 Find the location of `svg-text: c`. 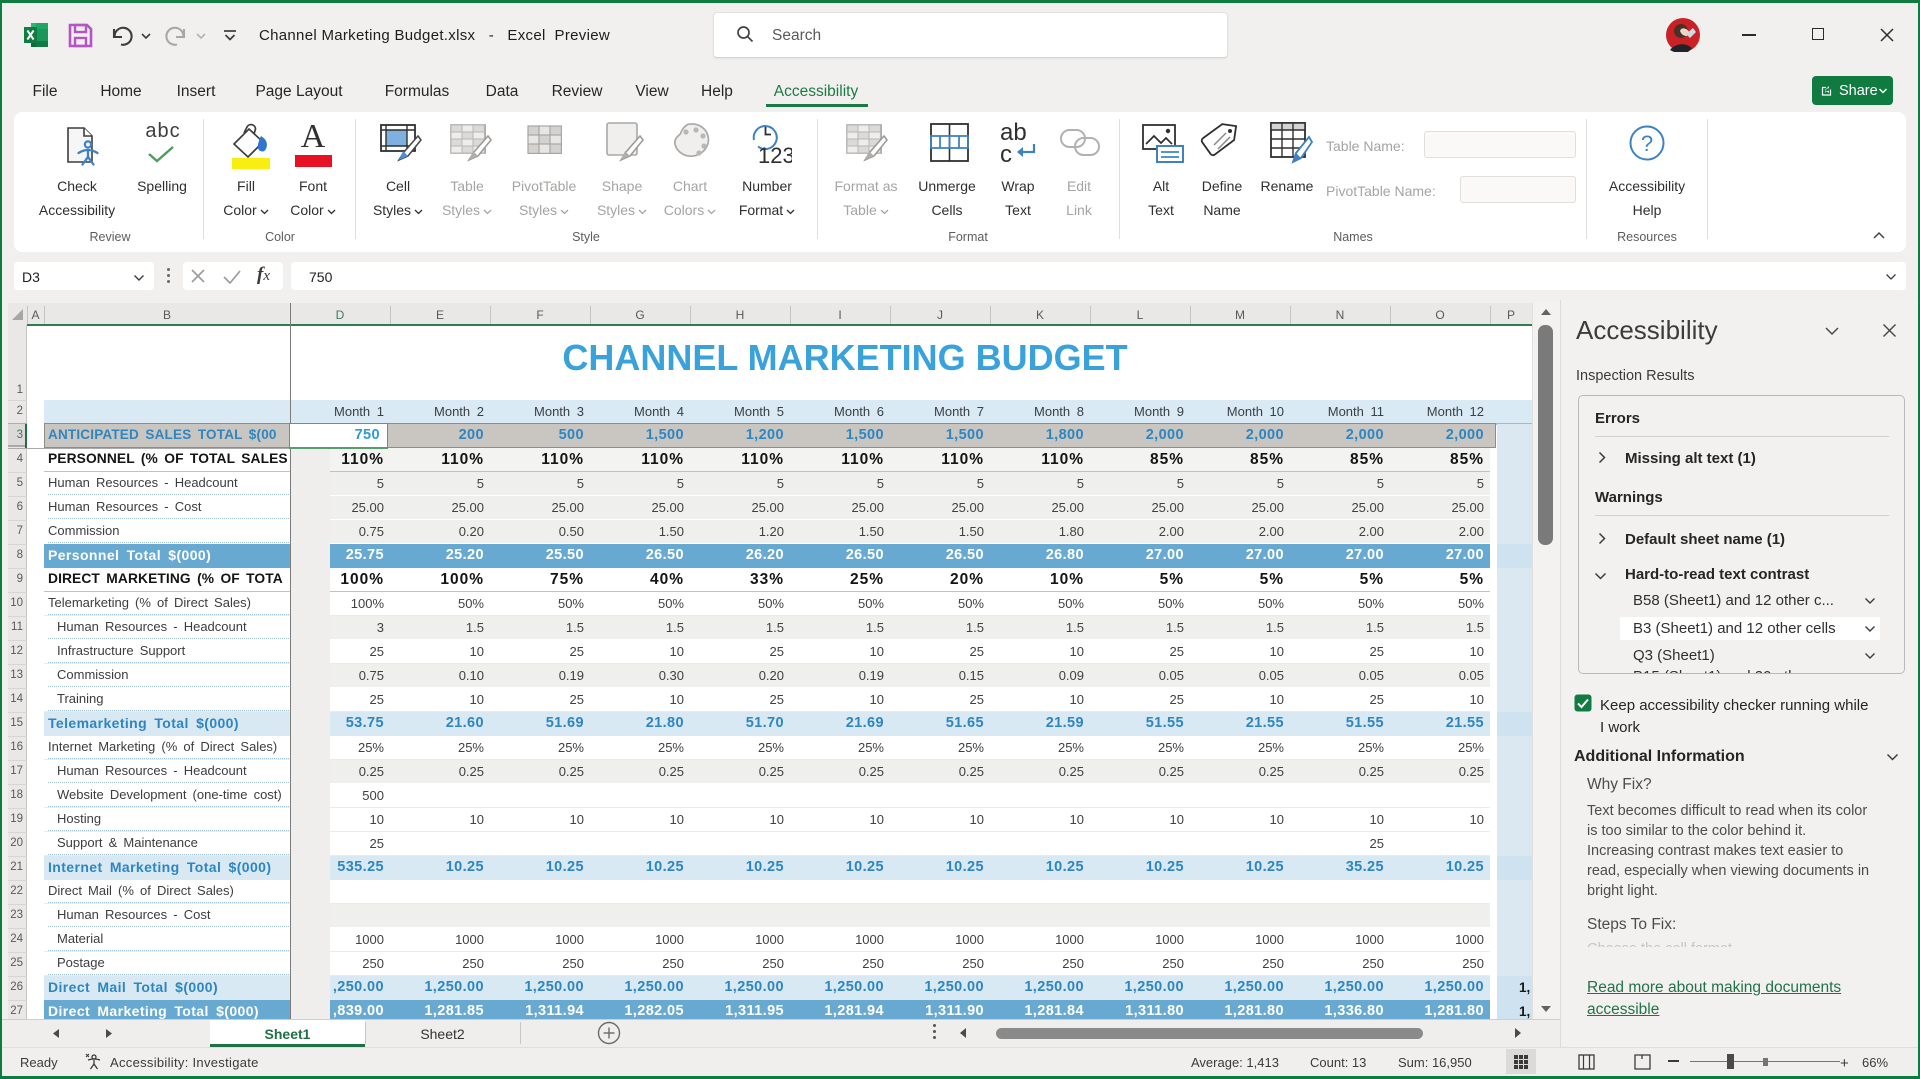

svg-text: c is located at coordinates (1006, 153).